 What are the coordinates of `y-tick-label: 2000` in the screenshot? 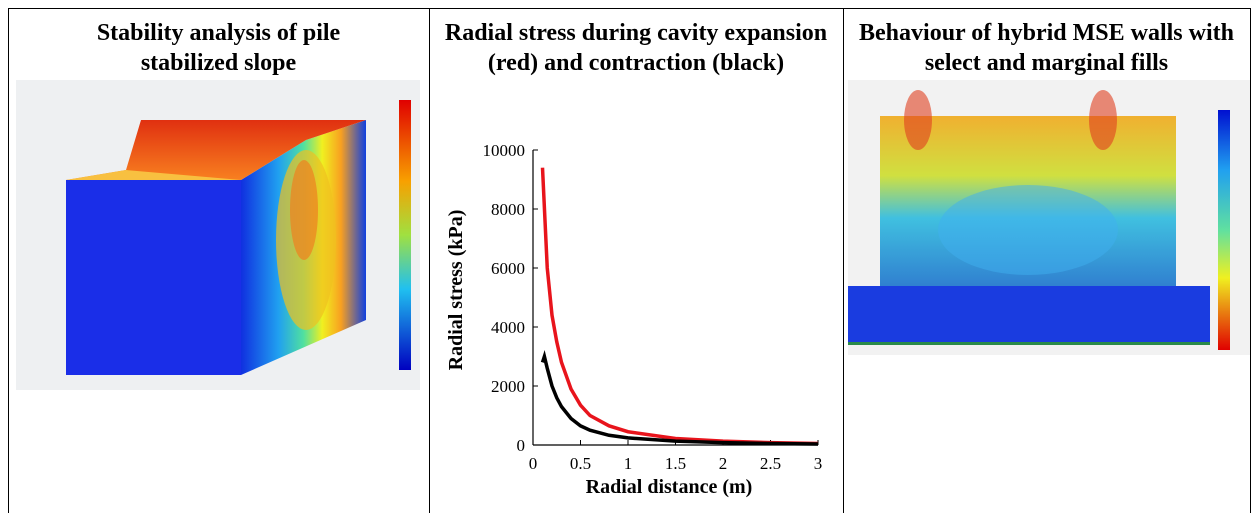 It's located at (508, 386).